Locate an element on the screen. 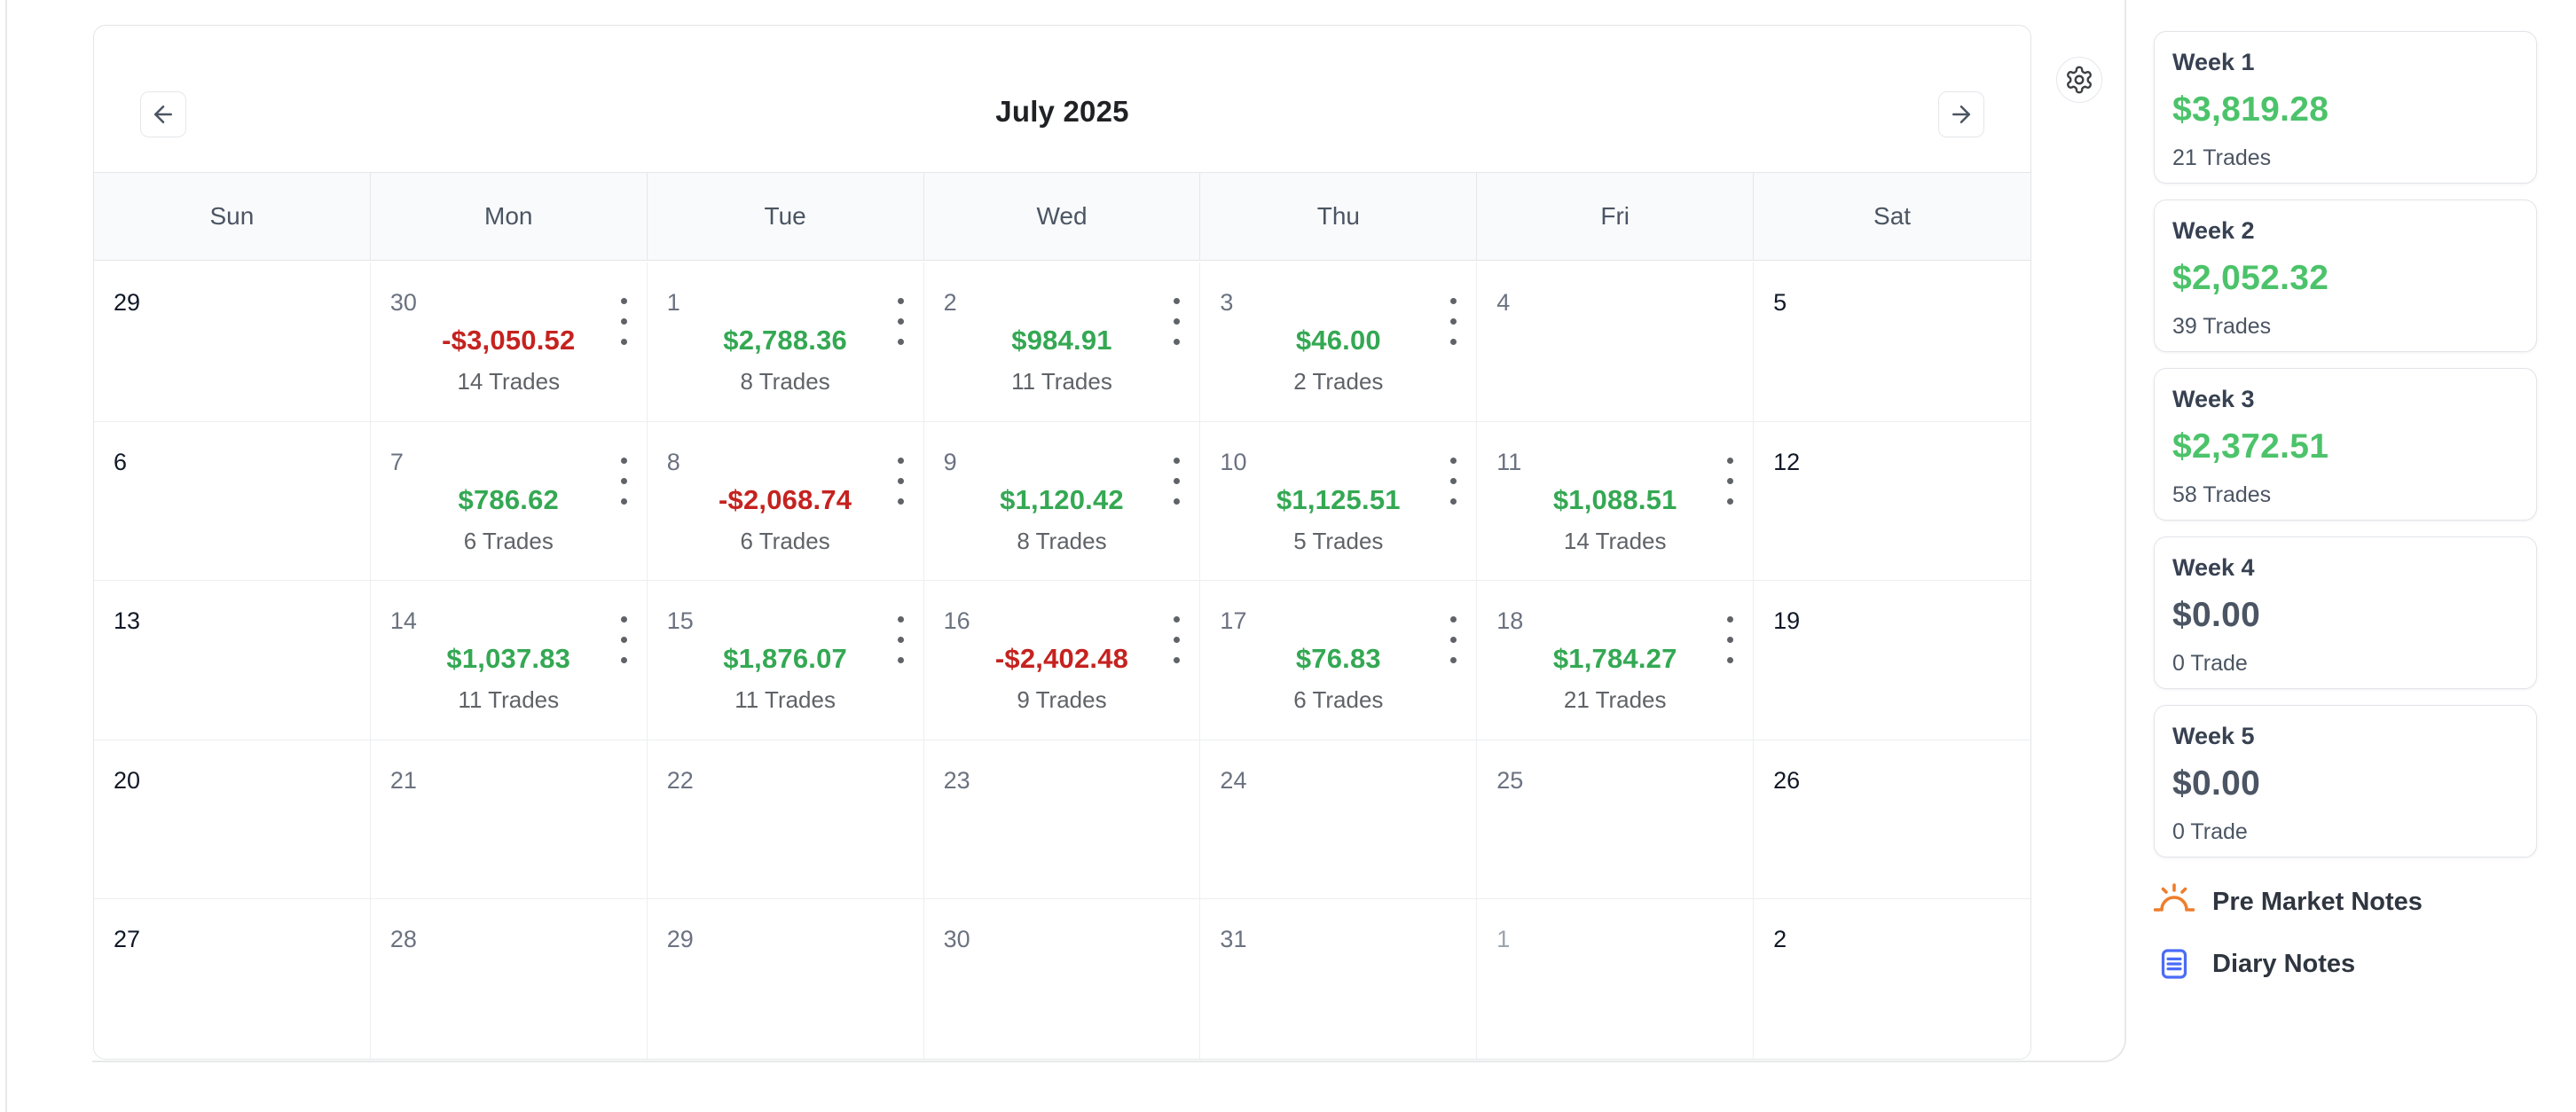 The image size is (2576, 1112). day-cell: 25 is located at coordinates (1616, 820).